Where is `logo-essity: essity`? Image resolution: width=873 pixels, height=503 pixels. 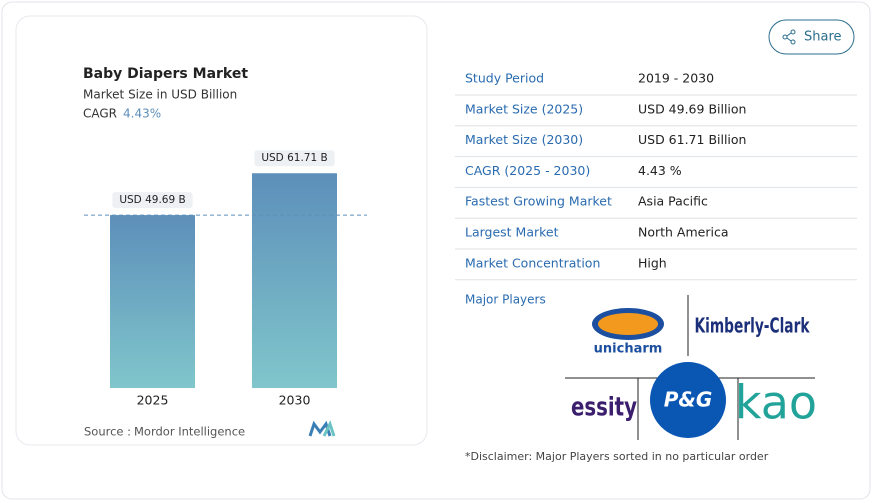
logo-essity: essity is located at coordinates (604, 408).